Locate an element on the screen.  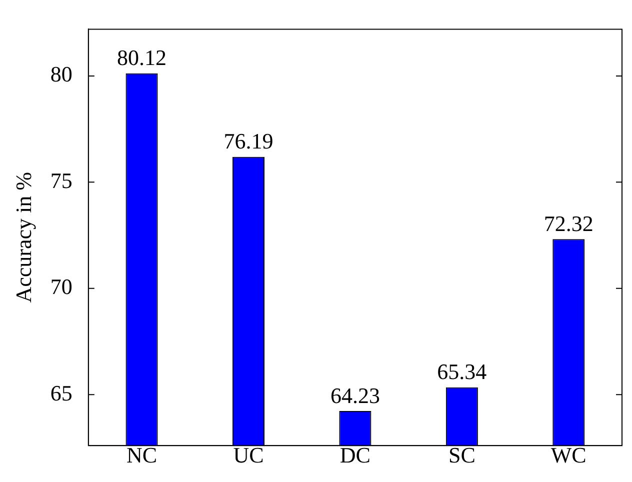
y-tick-label: 75 is located at coordinates (61, 180).